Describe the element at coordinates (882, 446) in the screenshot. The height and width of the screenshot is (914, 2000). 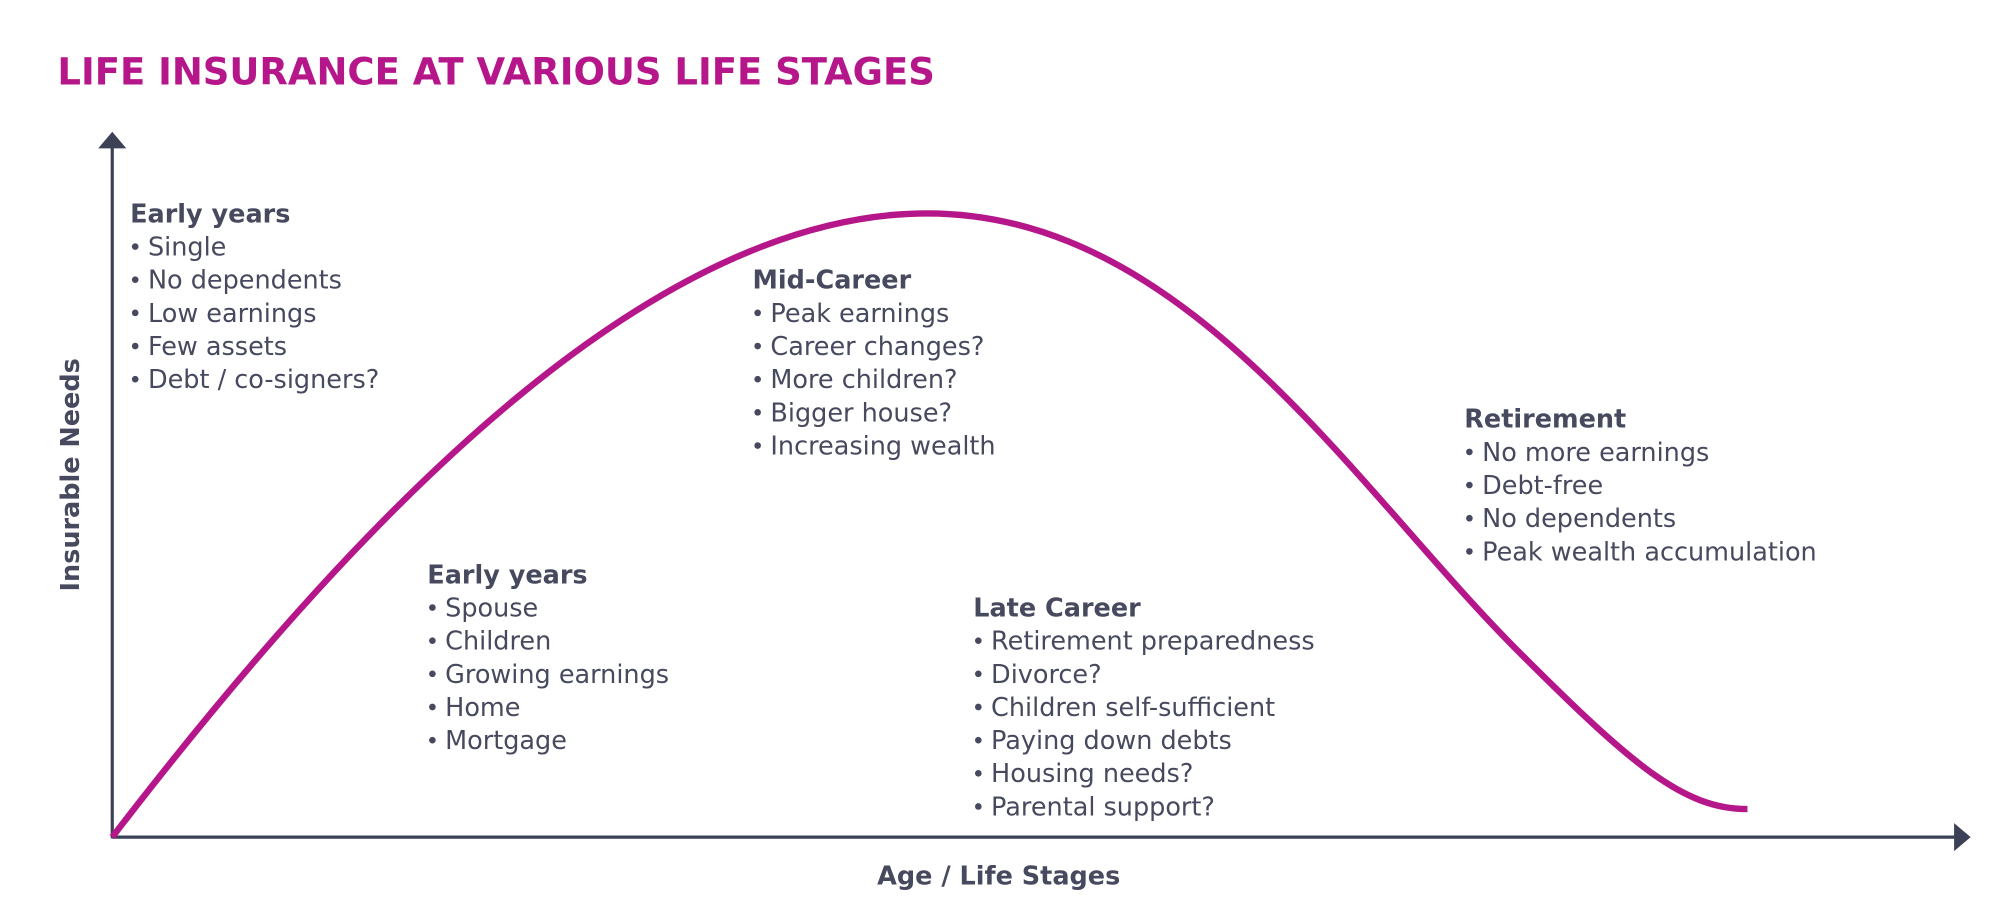
I see `stage-item: Increasing wealth` at that location.